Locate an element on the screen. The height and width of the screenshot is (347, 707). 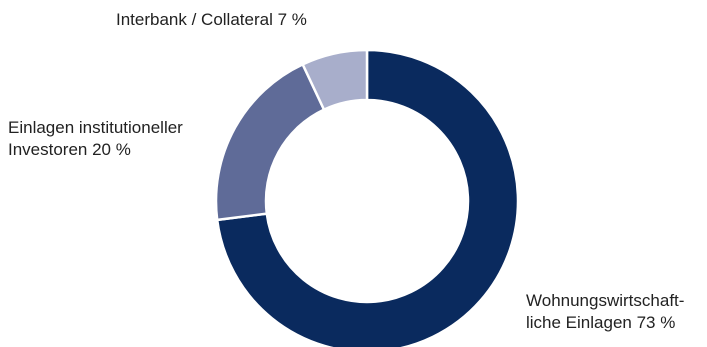
slice-label-interbank-collateral: Interbank / Collateral 7 % is located at coordinates (211, 20).